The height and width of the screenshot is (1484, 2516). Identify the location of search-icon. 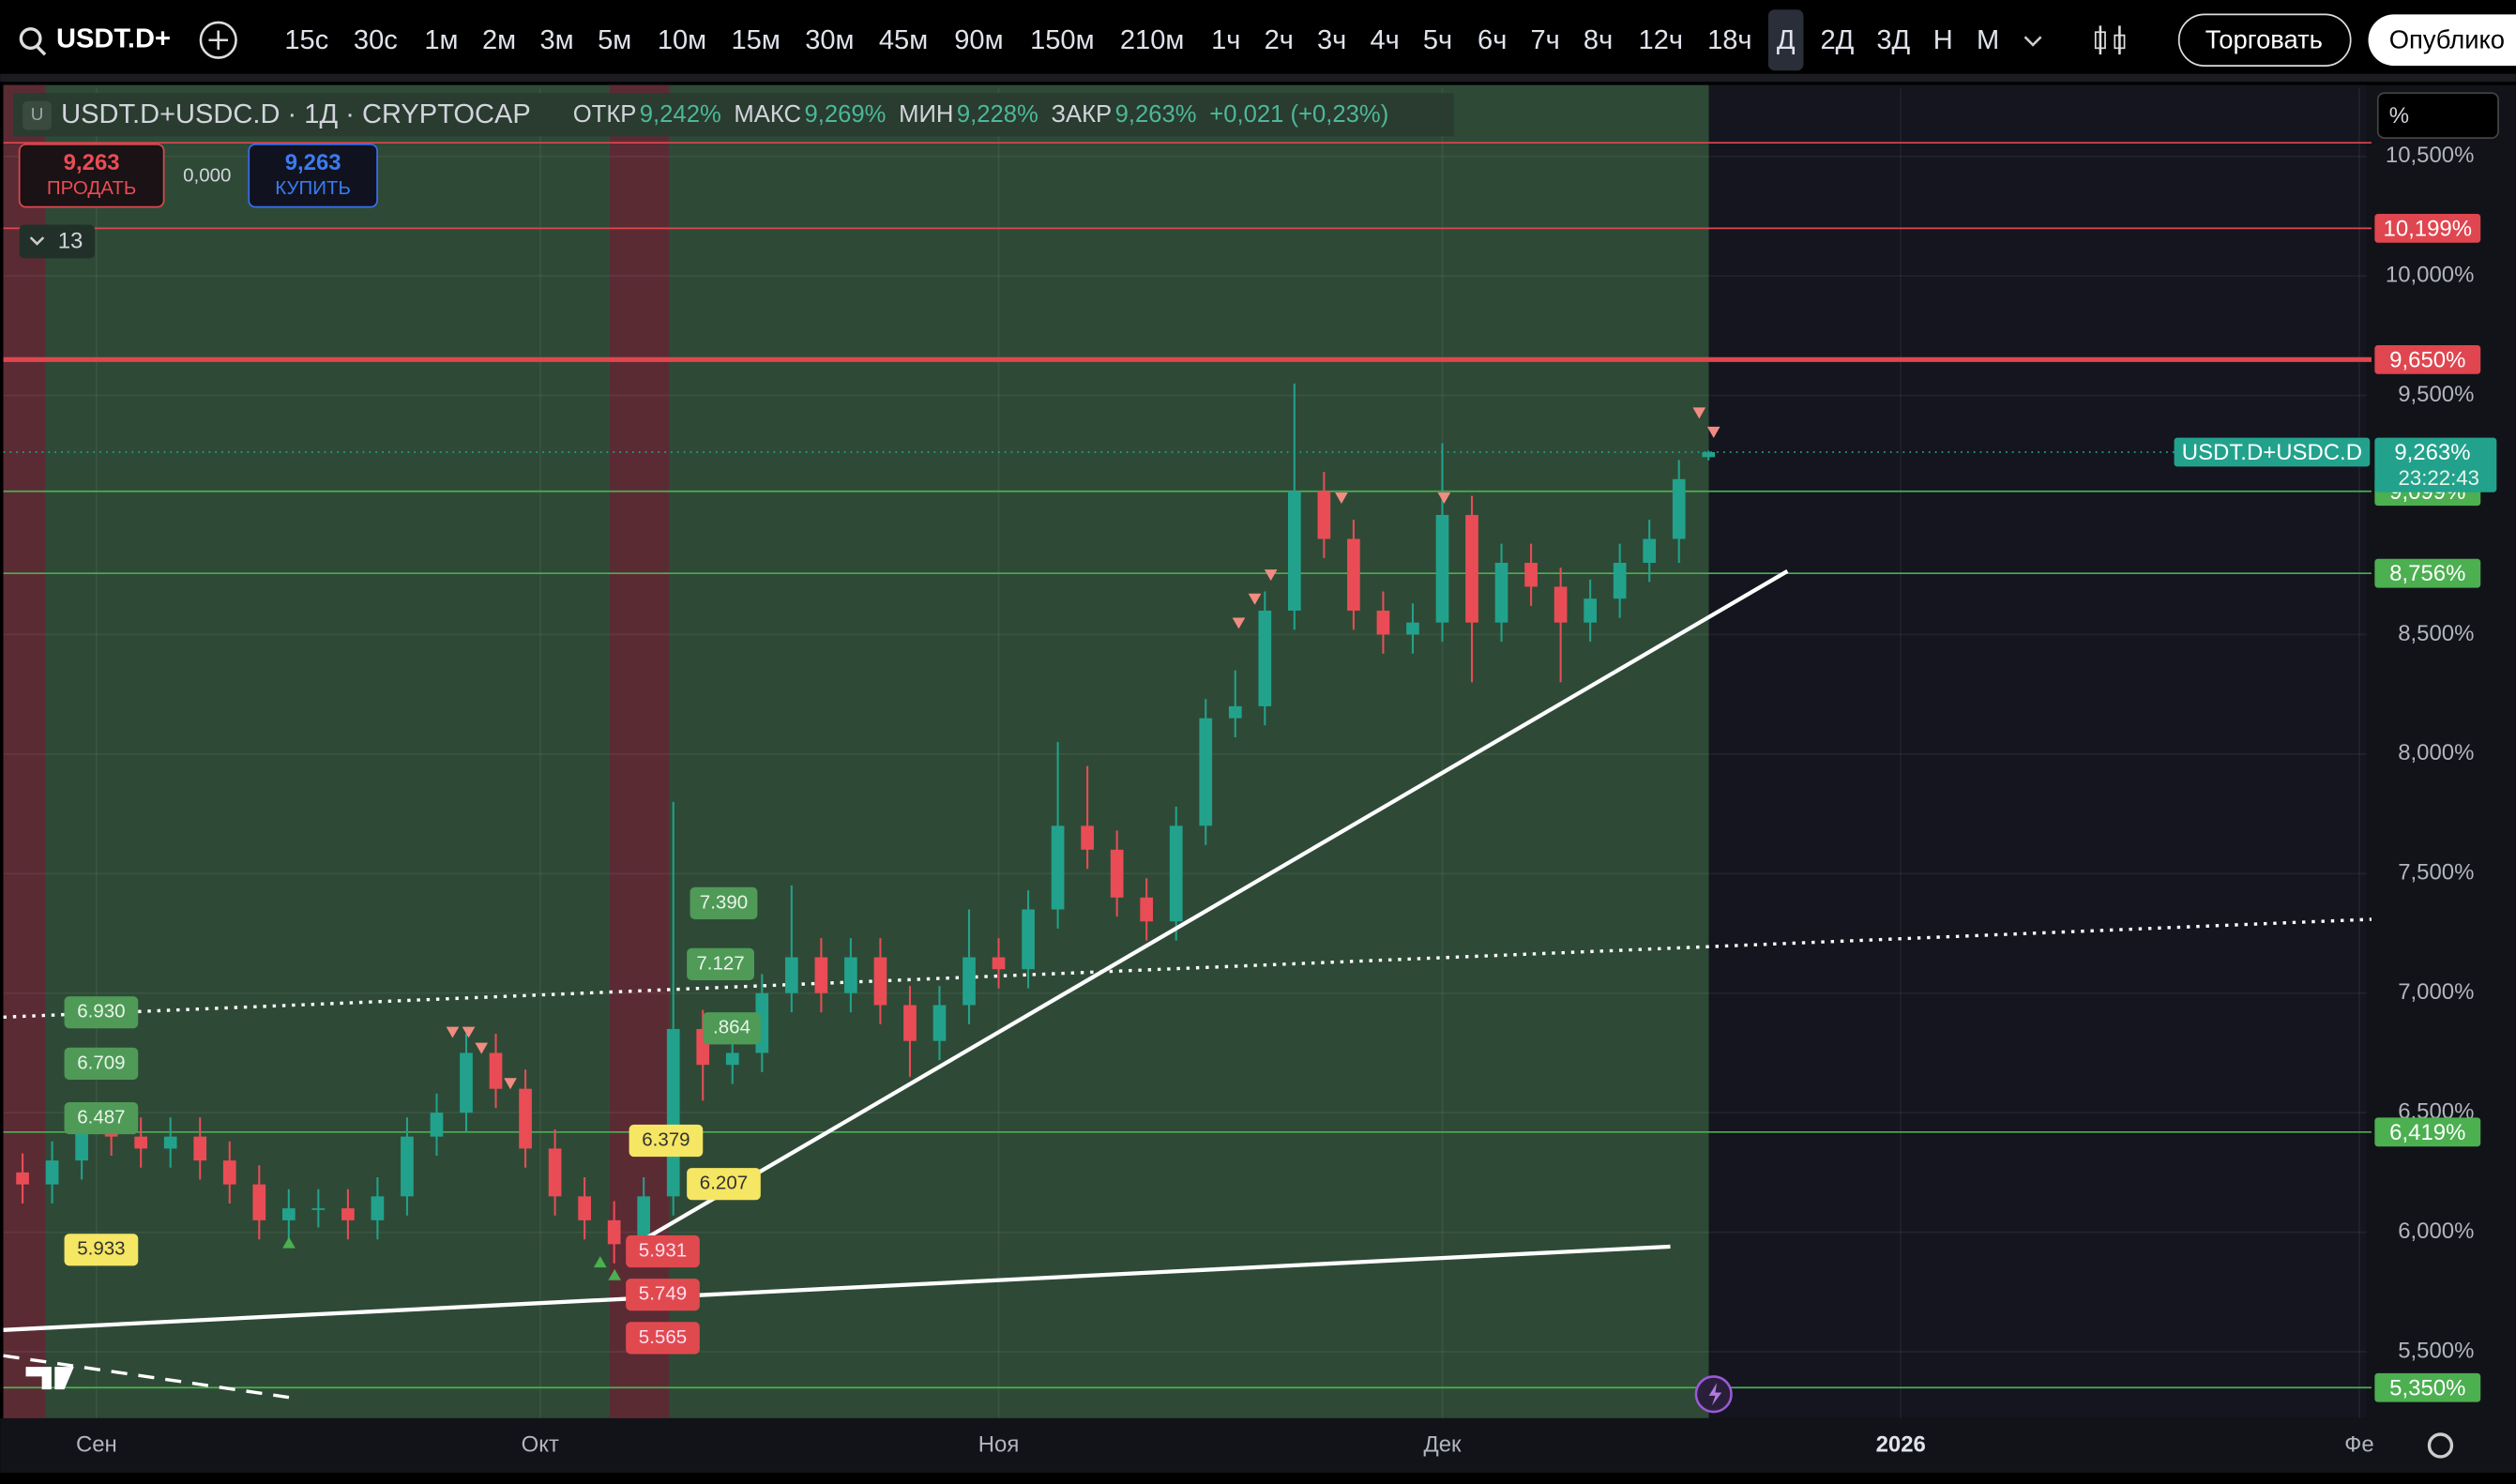
(41, 51).